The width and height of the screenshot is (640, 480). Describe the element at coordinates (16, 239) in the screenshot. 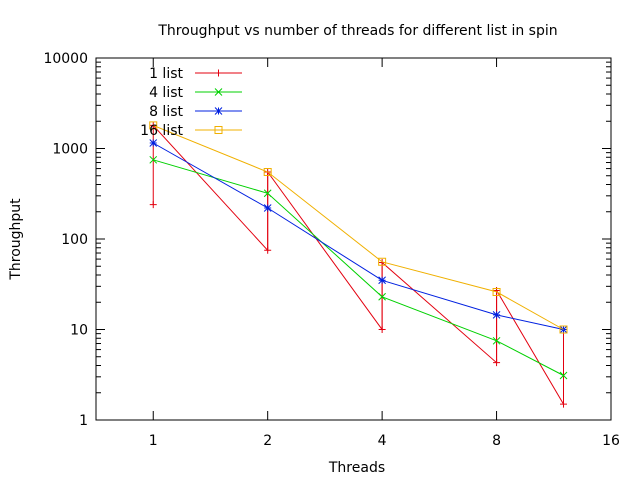

I see `y-axis-label: Throughput` at that location.